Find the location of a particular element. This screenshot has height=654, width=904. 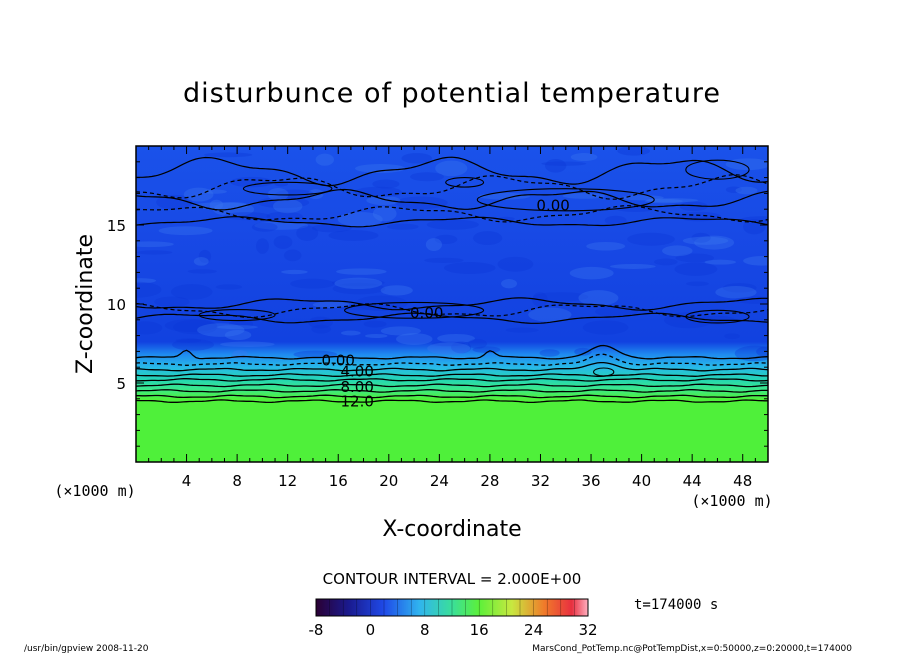

y-tick-label-0: 5 is located at coordinates (121, 384).